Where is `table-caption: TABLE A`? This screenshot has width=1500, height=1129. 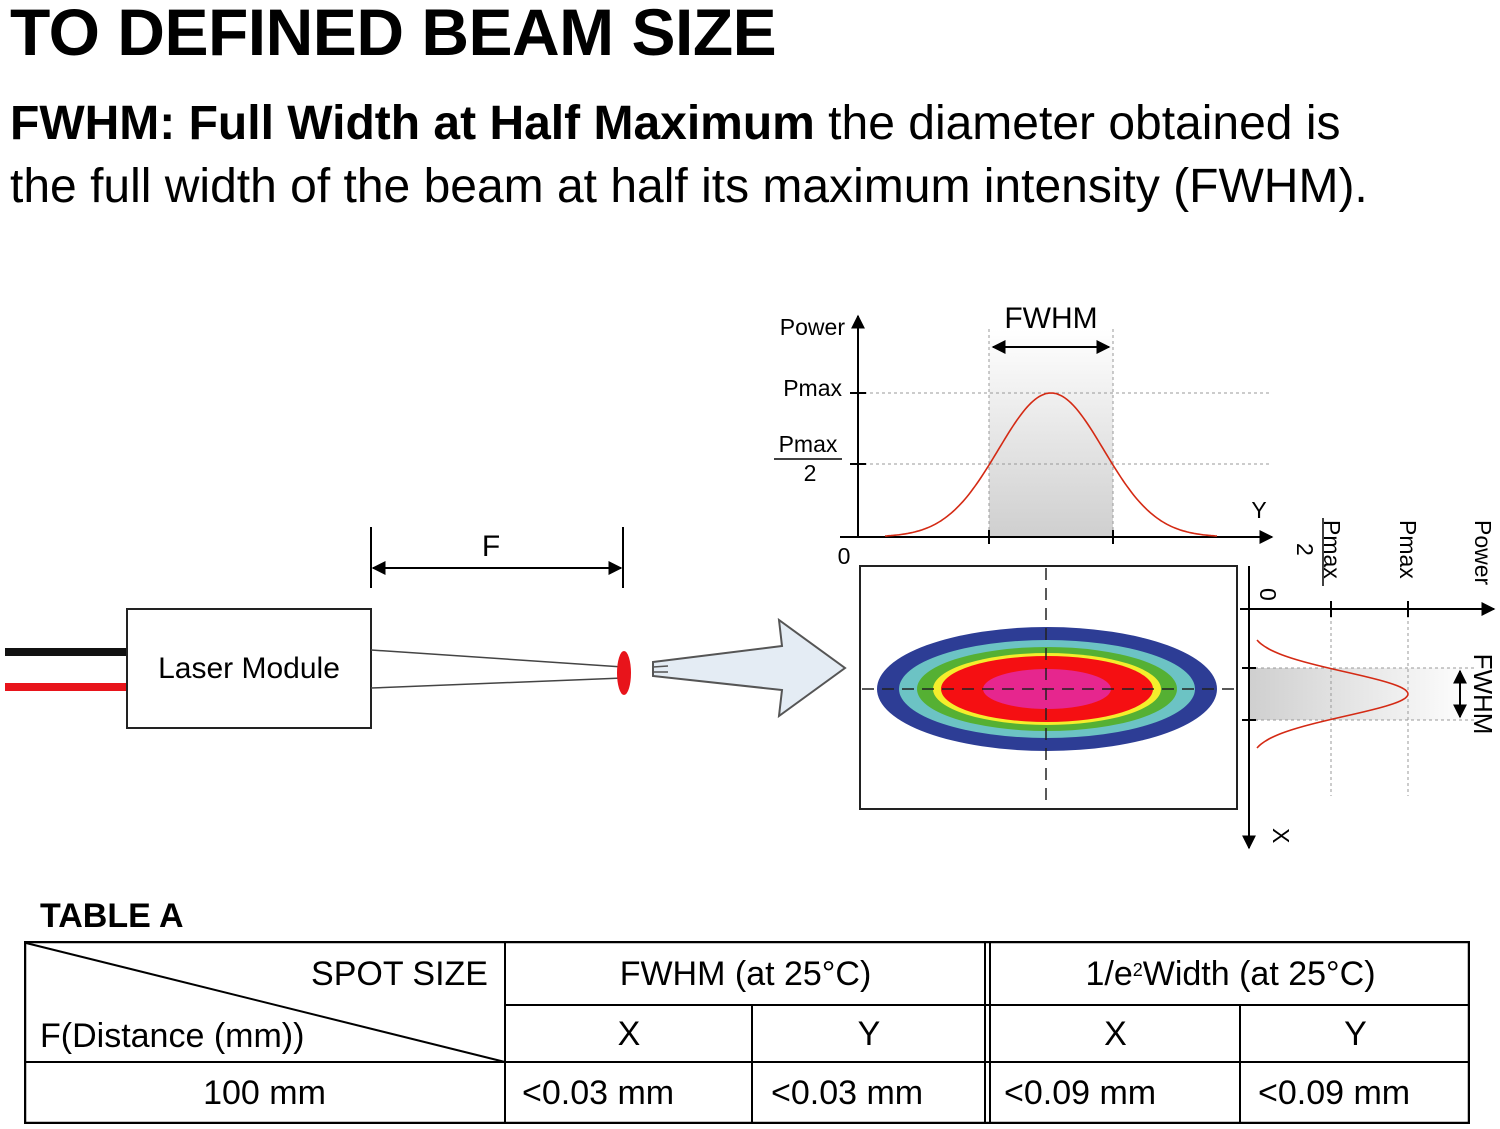
table-caption: TABLE A is located at coordinates (112, 916).